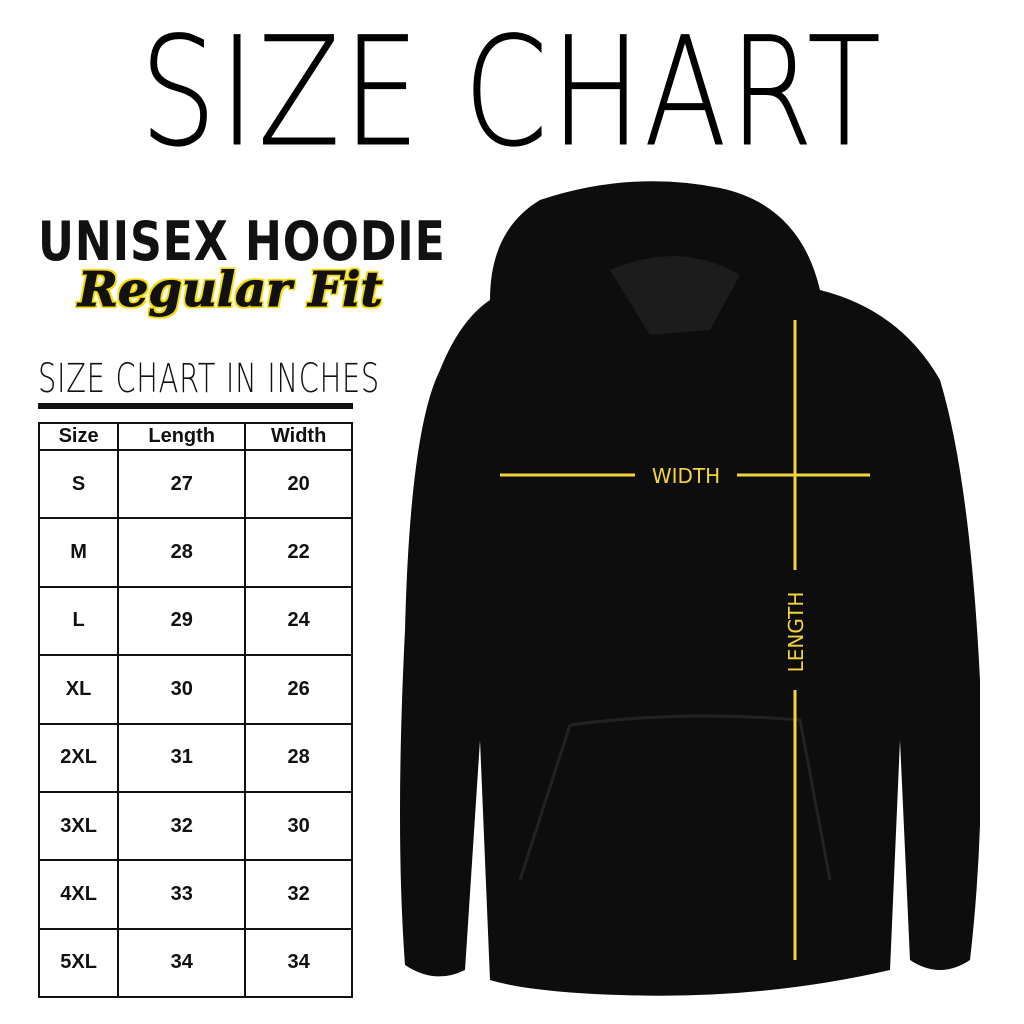 The height and width of the screenshot is (1024, 1024). I want to click on cell-length: 33, so click(182, 894).